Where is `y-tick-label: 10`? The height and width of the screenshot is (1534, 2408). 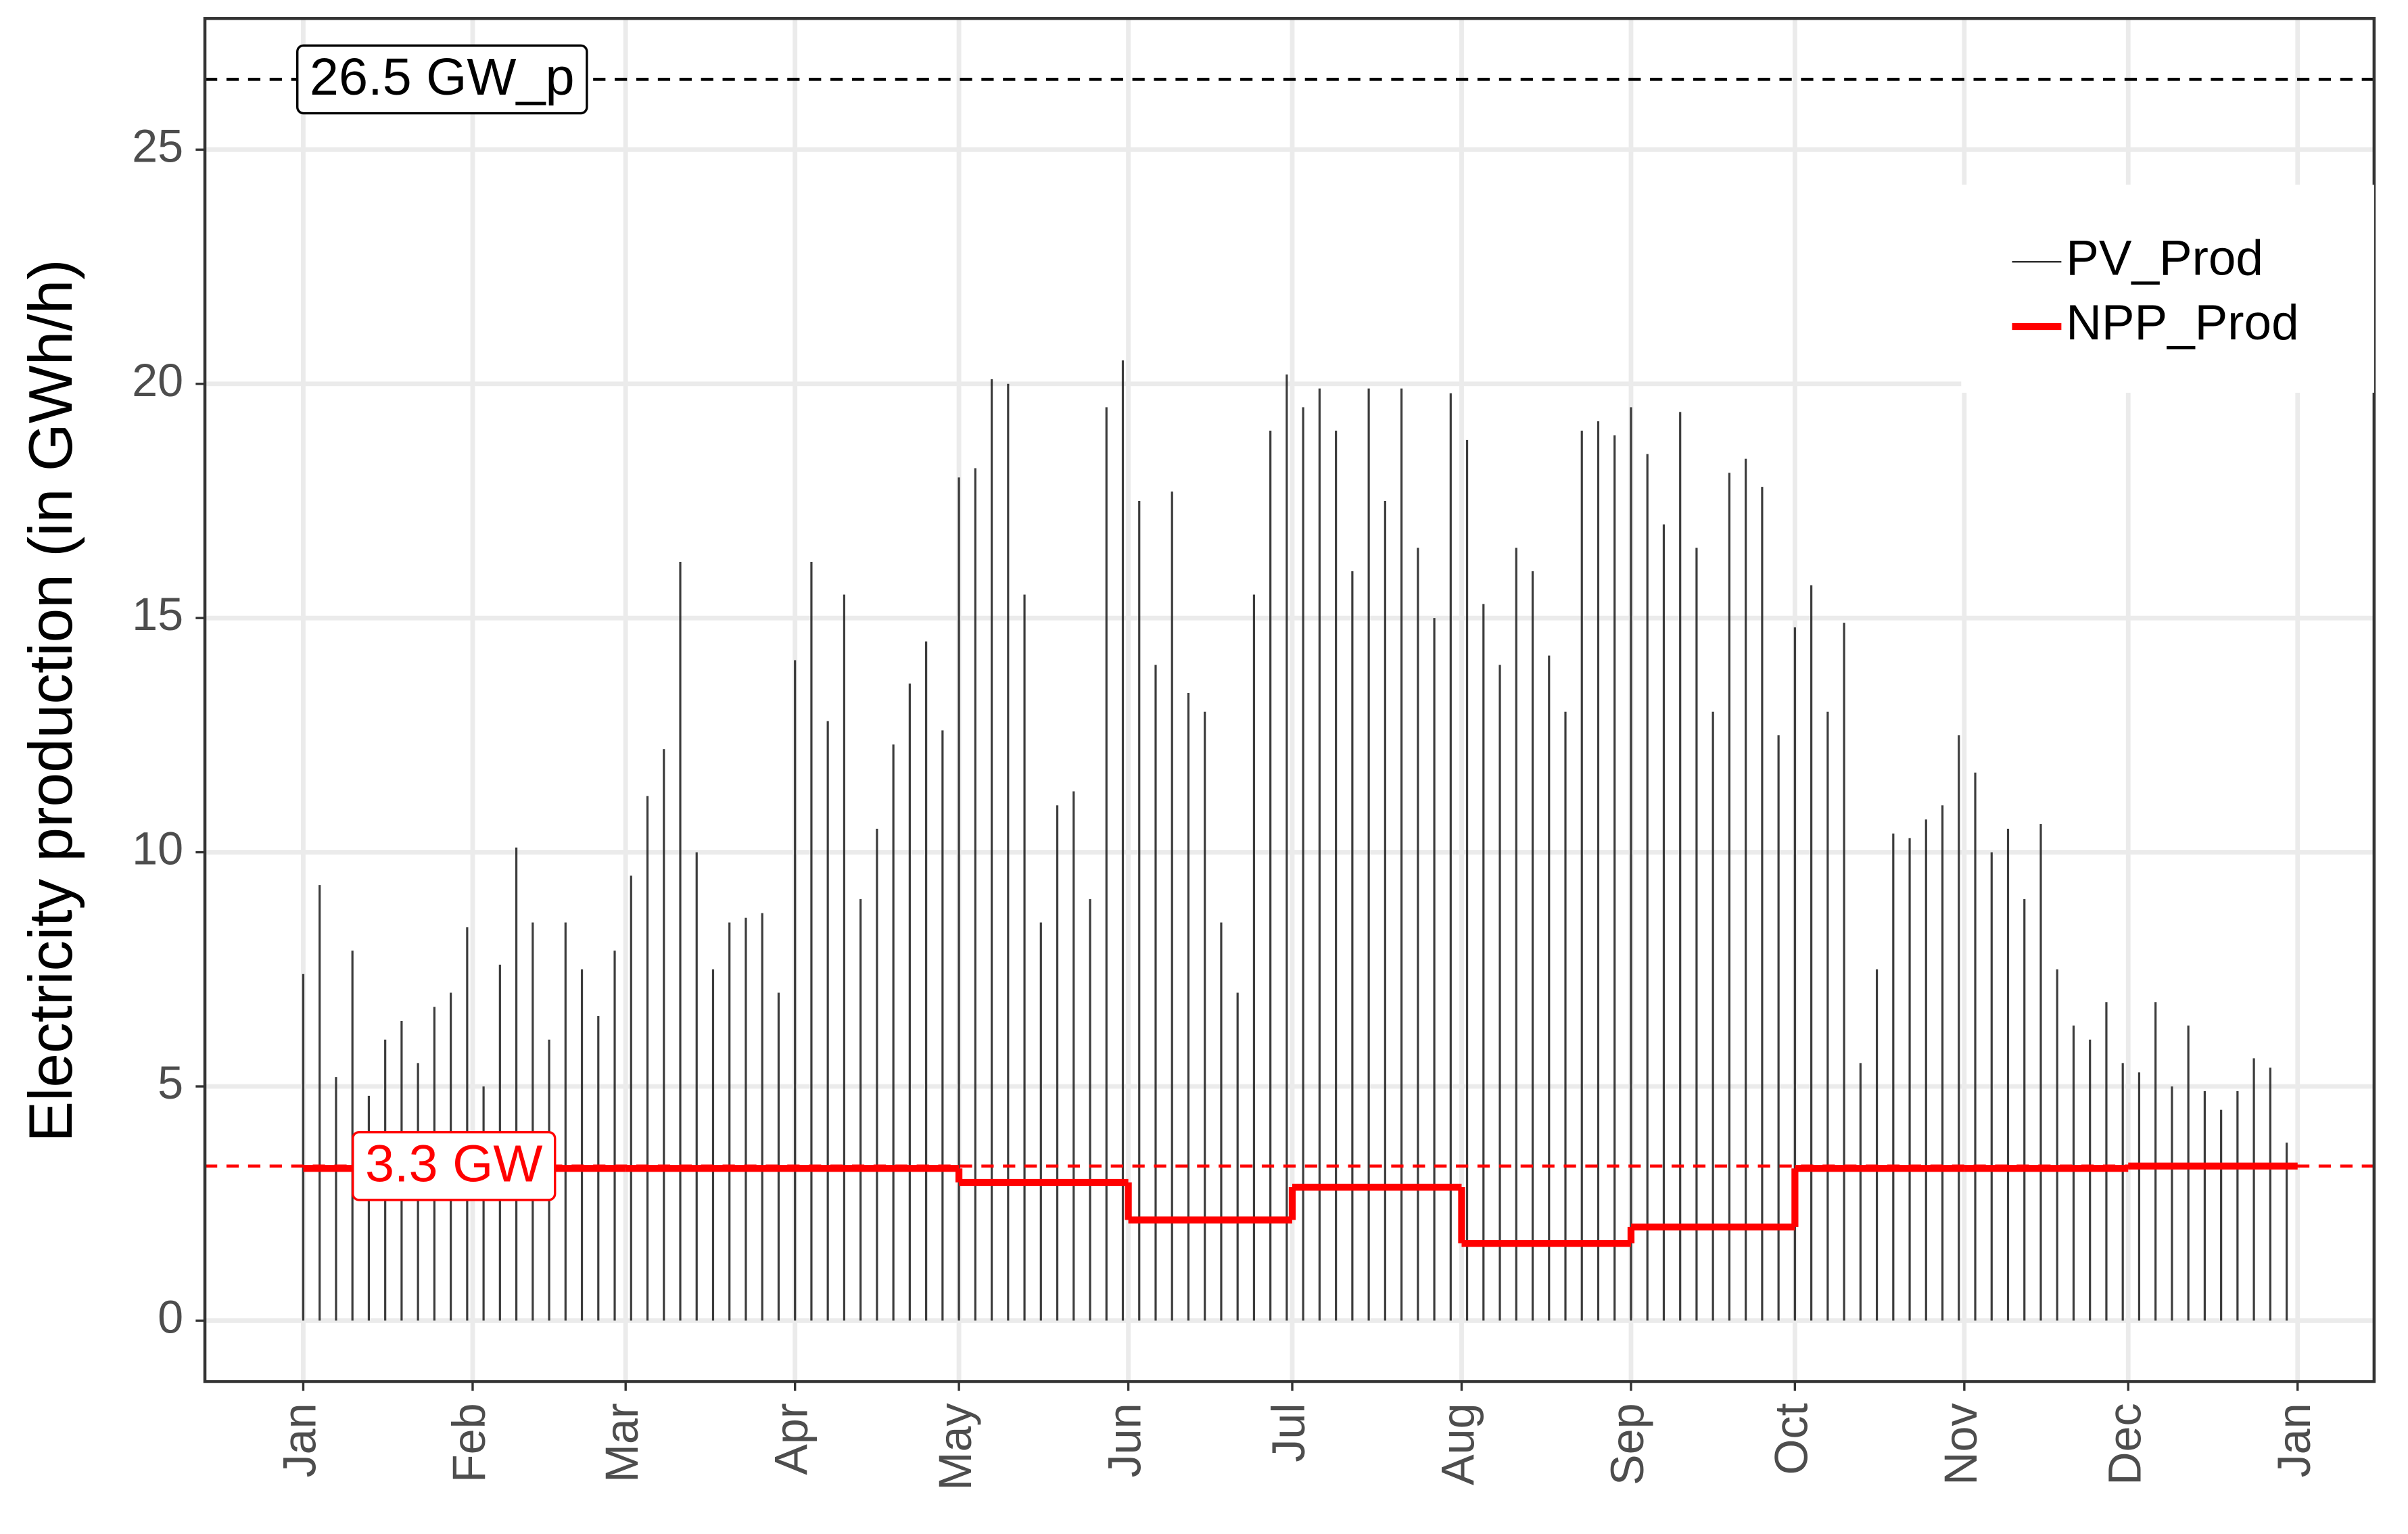 y-tick-label: 10 is located at coordinates (157, 849).